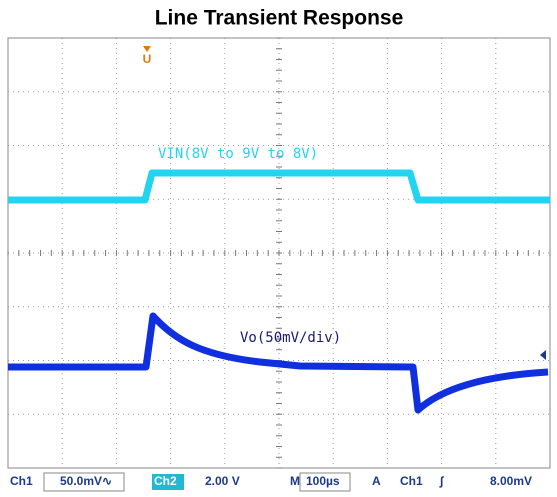 Image resolution: width=557 pixels, height=497 pixels. I want to click on ch1-scale: 50.0mV∿, so click(86, 481).